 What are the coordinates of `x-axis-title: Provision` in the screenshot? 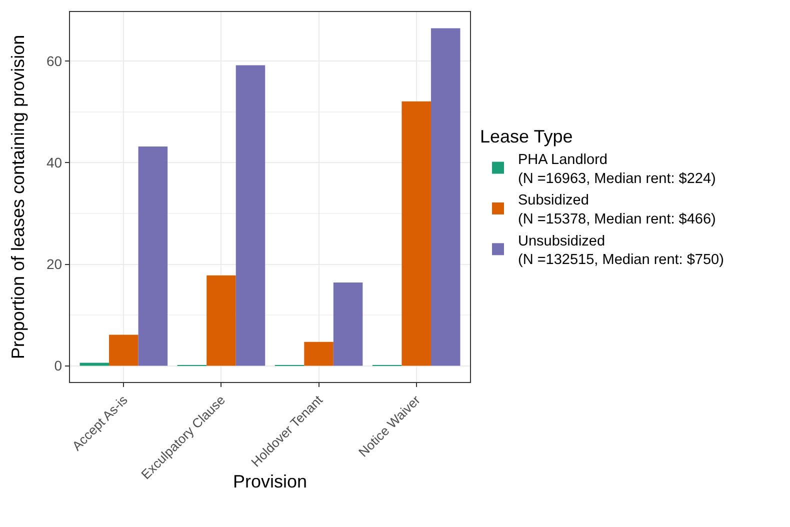 It's located at (270, 482).